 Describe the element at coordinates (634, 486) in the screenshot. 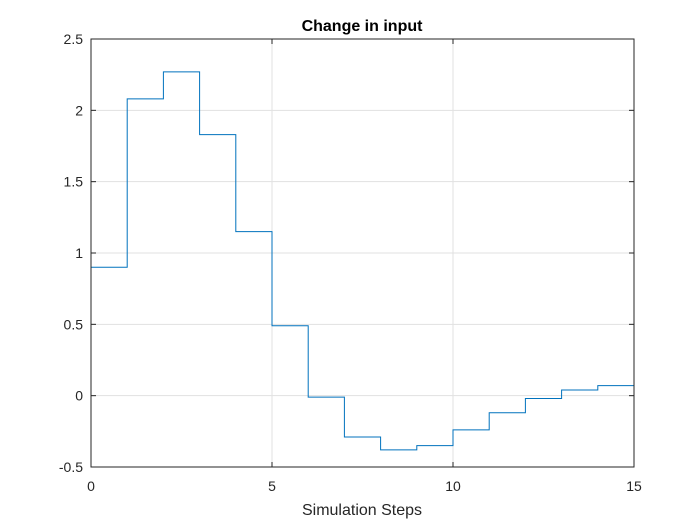

I see `x-tick-label: 15` at that location.